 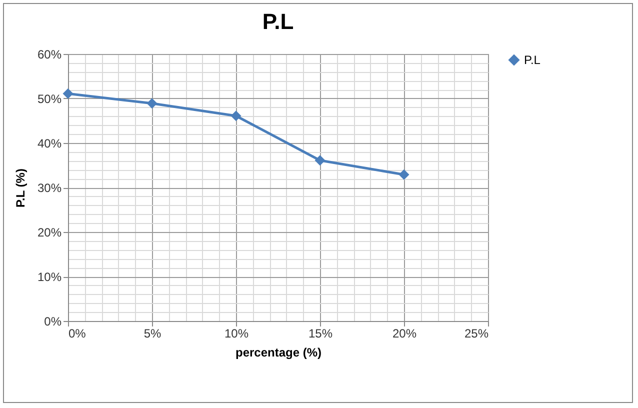 I want to click on y-tick-label: 0%, so click(x=53, y=321).